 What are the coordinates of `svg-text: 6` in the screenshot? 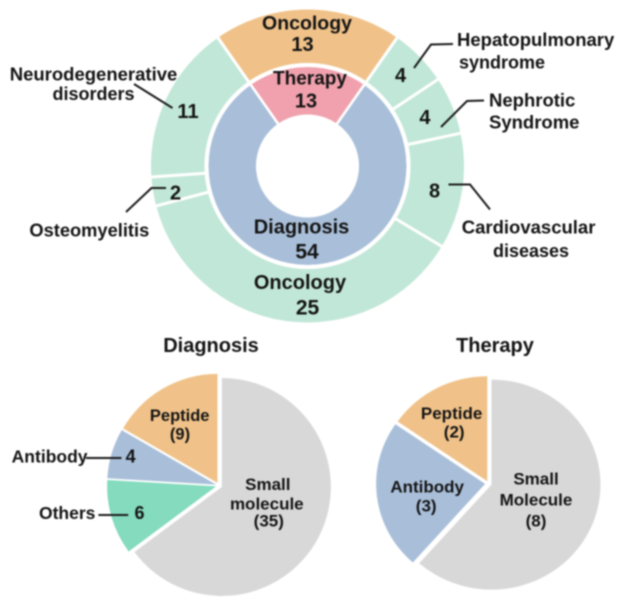 It's located at (139, 513).